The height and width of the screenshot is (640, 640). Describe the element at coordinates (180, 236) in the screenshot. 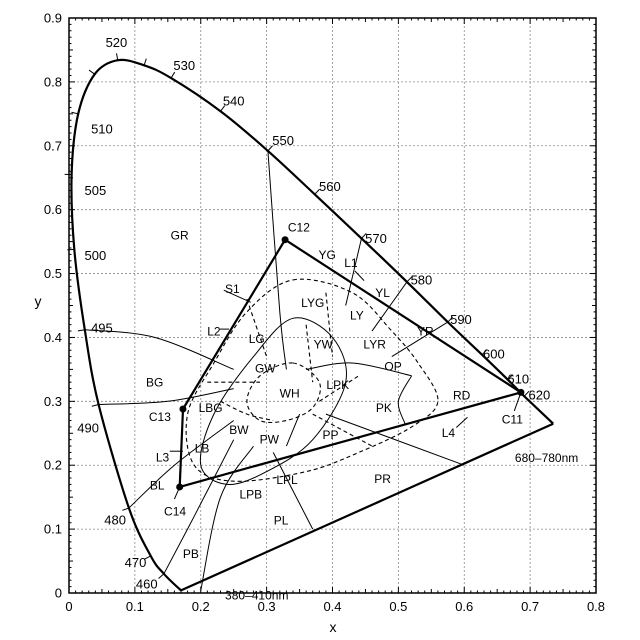

I see `region-label: GR` at that location.